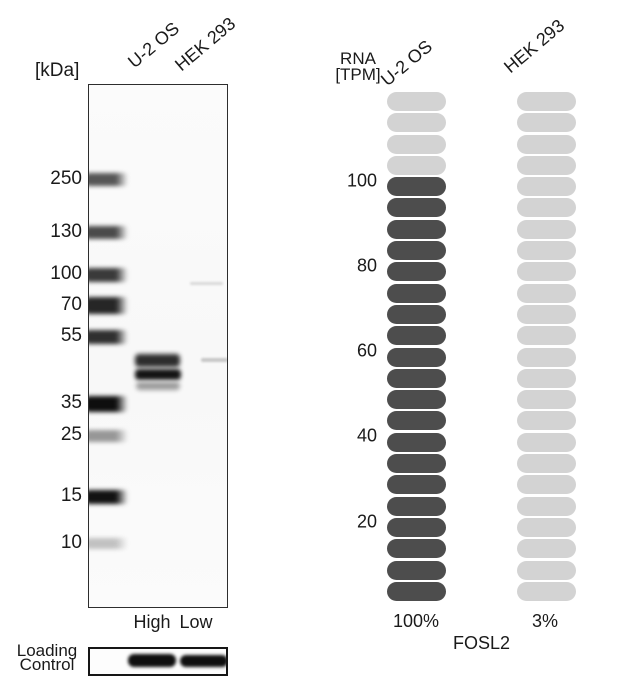  I want to click on rna-tpm-axis-label: RNA [TPM], so click(358, 66).